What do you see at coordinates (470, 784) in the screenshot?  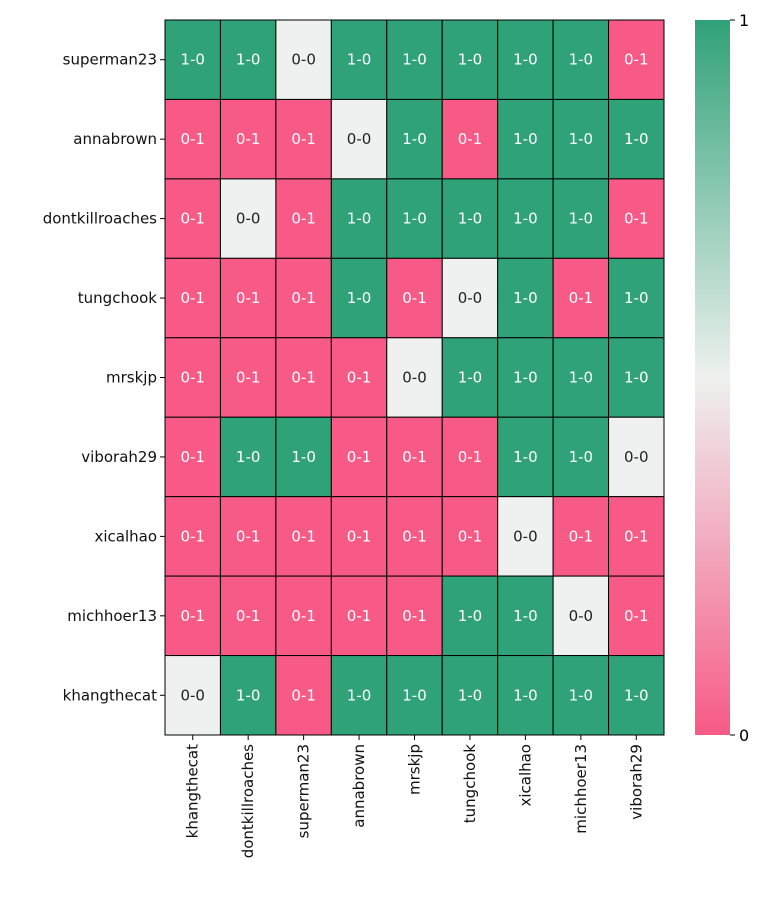 I see `x-tick-label: tungchook` at bounding box center [470, 784].